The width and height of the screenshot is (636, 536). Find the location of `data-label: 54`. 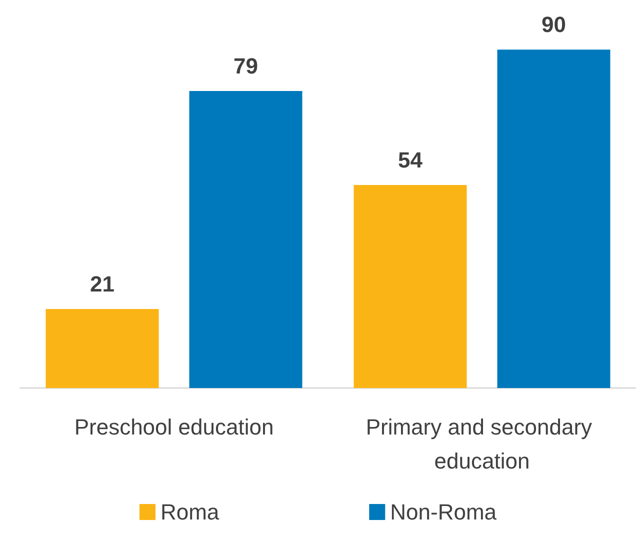

data-label: 54 is located at coordinates (411, 159).